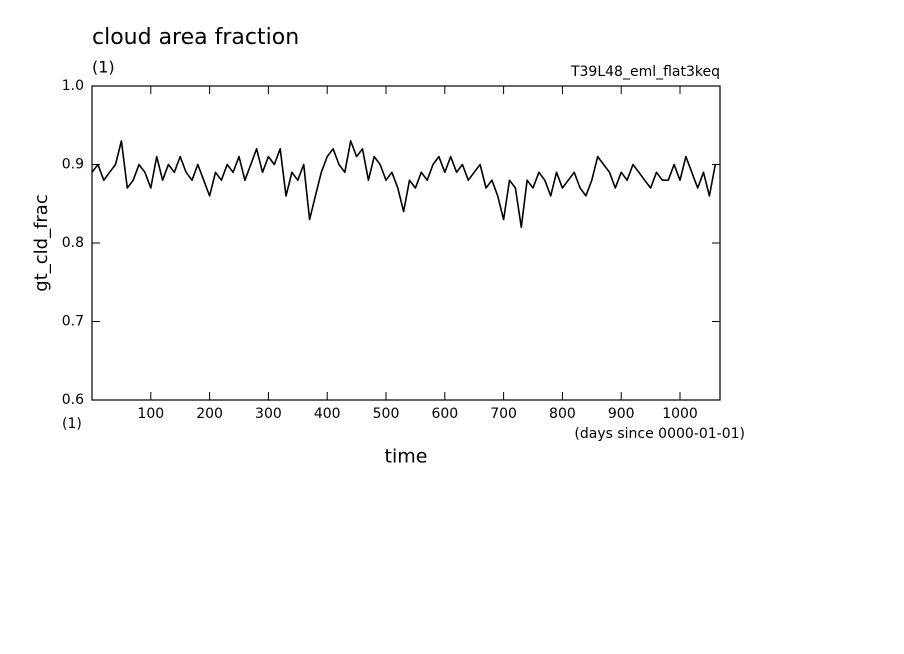 This screenshot has width=904, height=654. Describe the element at coordinates (41, 242) in the screenshot. I see `y-axis-label: gt_cld_frac` at that location.